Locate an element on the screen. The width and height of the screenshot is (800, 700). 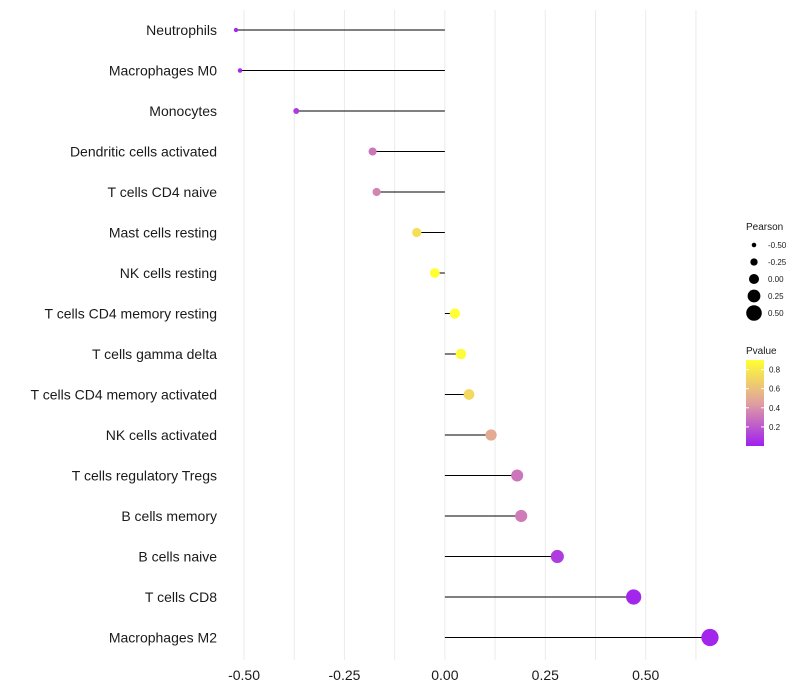
x-tick-label: 0.00 is located at coordinates (444, 675).